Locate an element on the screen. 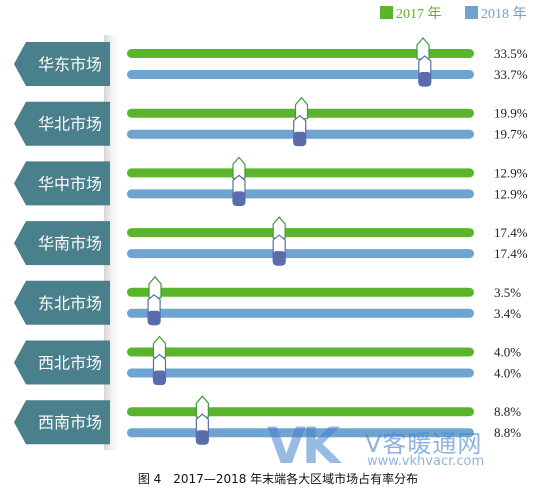 The height and width of the screenshot is (497, 556). category-tag: 西北市场 is located at coordinates (62, 362).